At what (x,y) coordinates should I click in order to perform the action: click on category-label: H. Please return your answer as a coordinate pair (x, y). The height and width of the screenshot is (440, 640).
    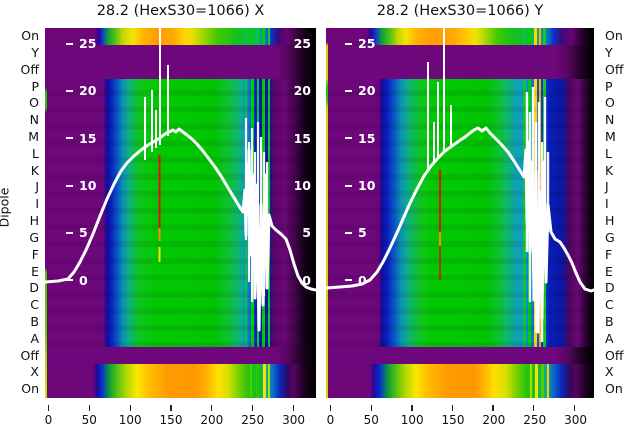
    Looking at the image, I should click on (610, 221).